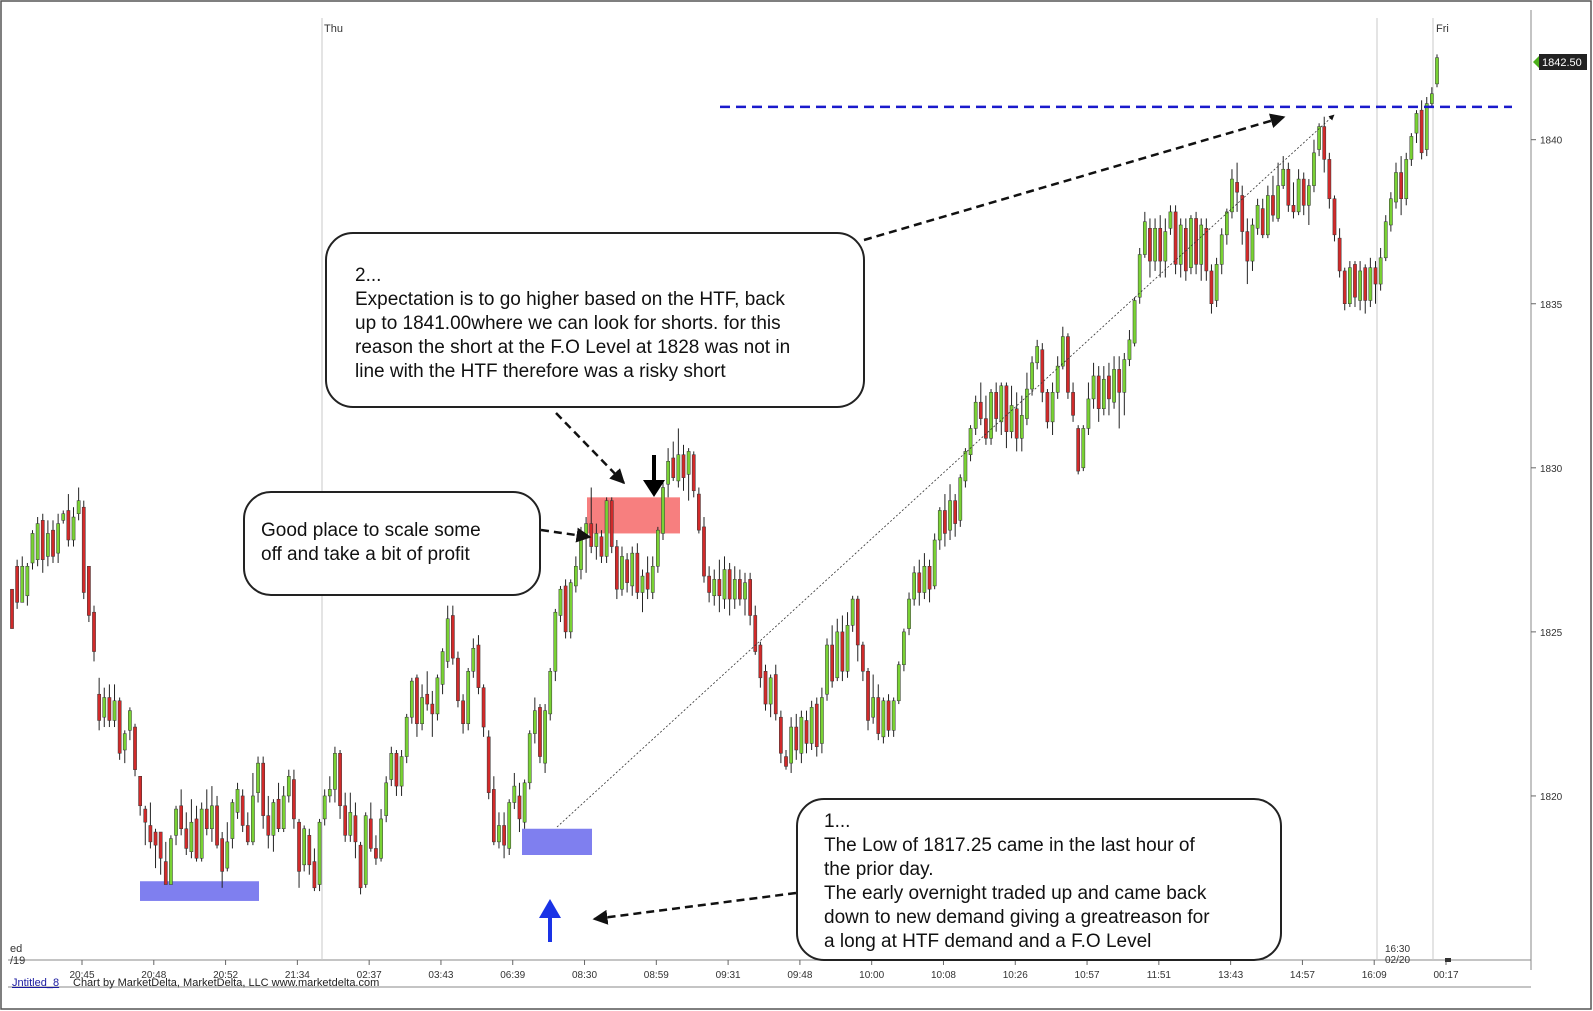  Describe the element at coordinates (1302, 975) in the screenshot. I see `x-tick-label: 14:57` at that location.